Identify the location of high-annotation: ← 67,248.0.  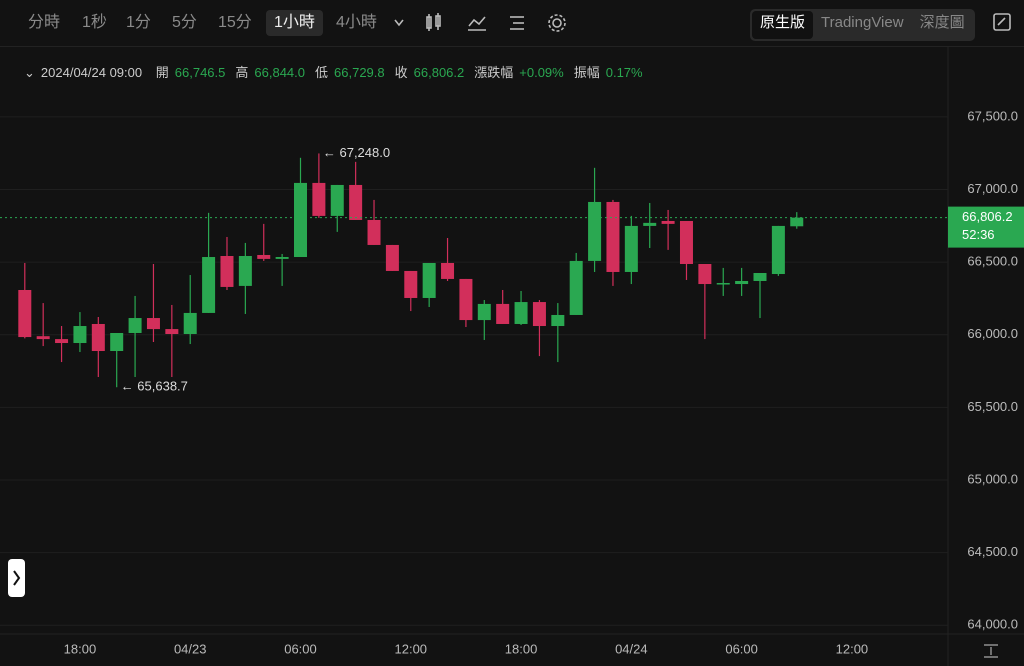
(356, 152).